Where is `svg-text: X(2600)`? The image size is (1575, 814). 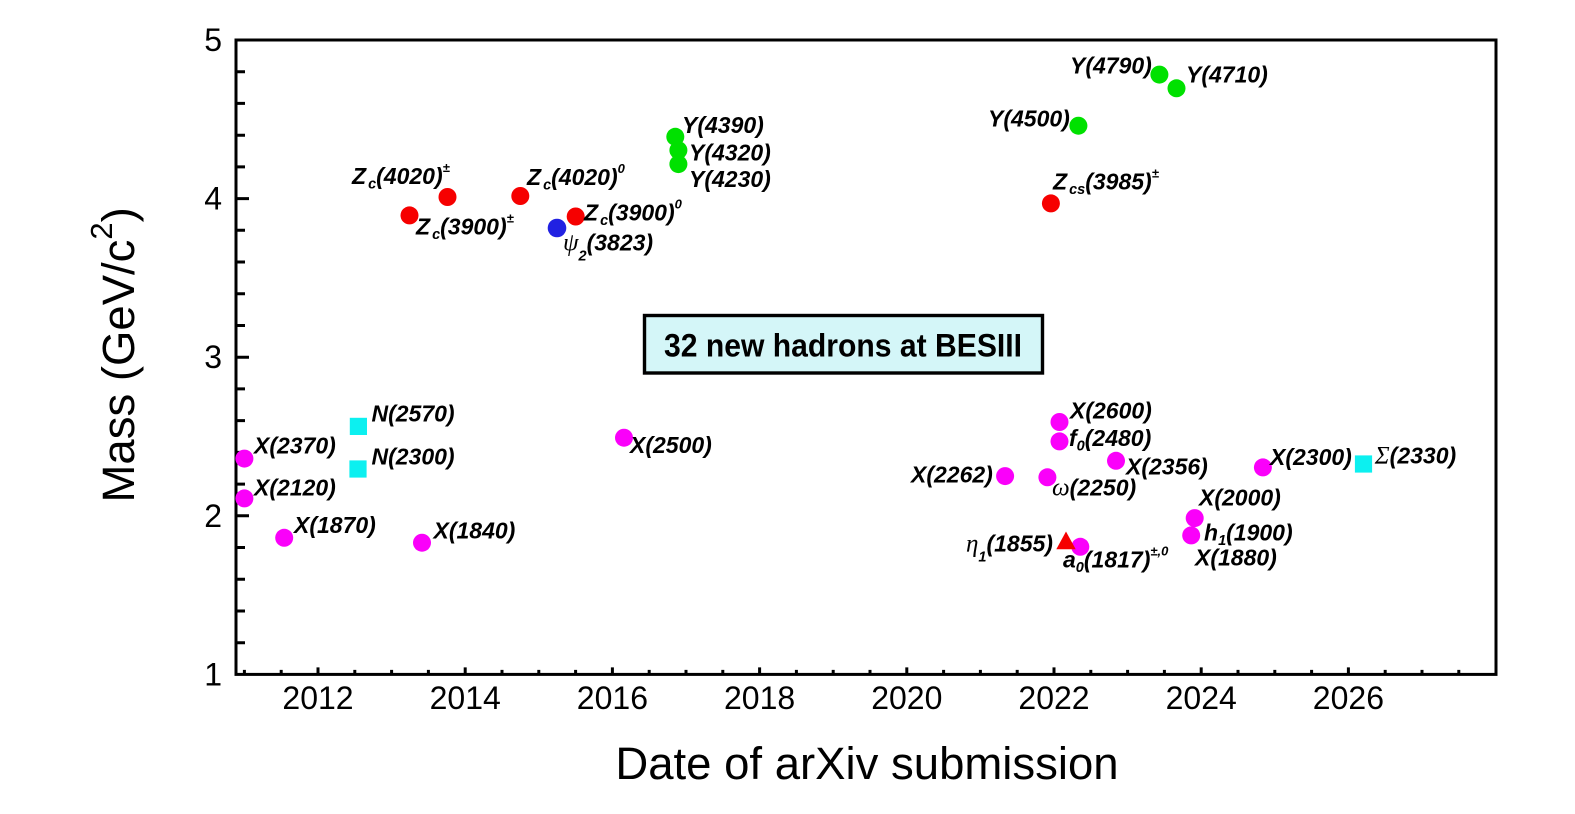 svg-text: X(2600) is located at coordinates (1110, 411).